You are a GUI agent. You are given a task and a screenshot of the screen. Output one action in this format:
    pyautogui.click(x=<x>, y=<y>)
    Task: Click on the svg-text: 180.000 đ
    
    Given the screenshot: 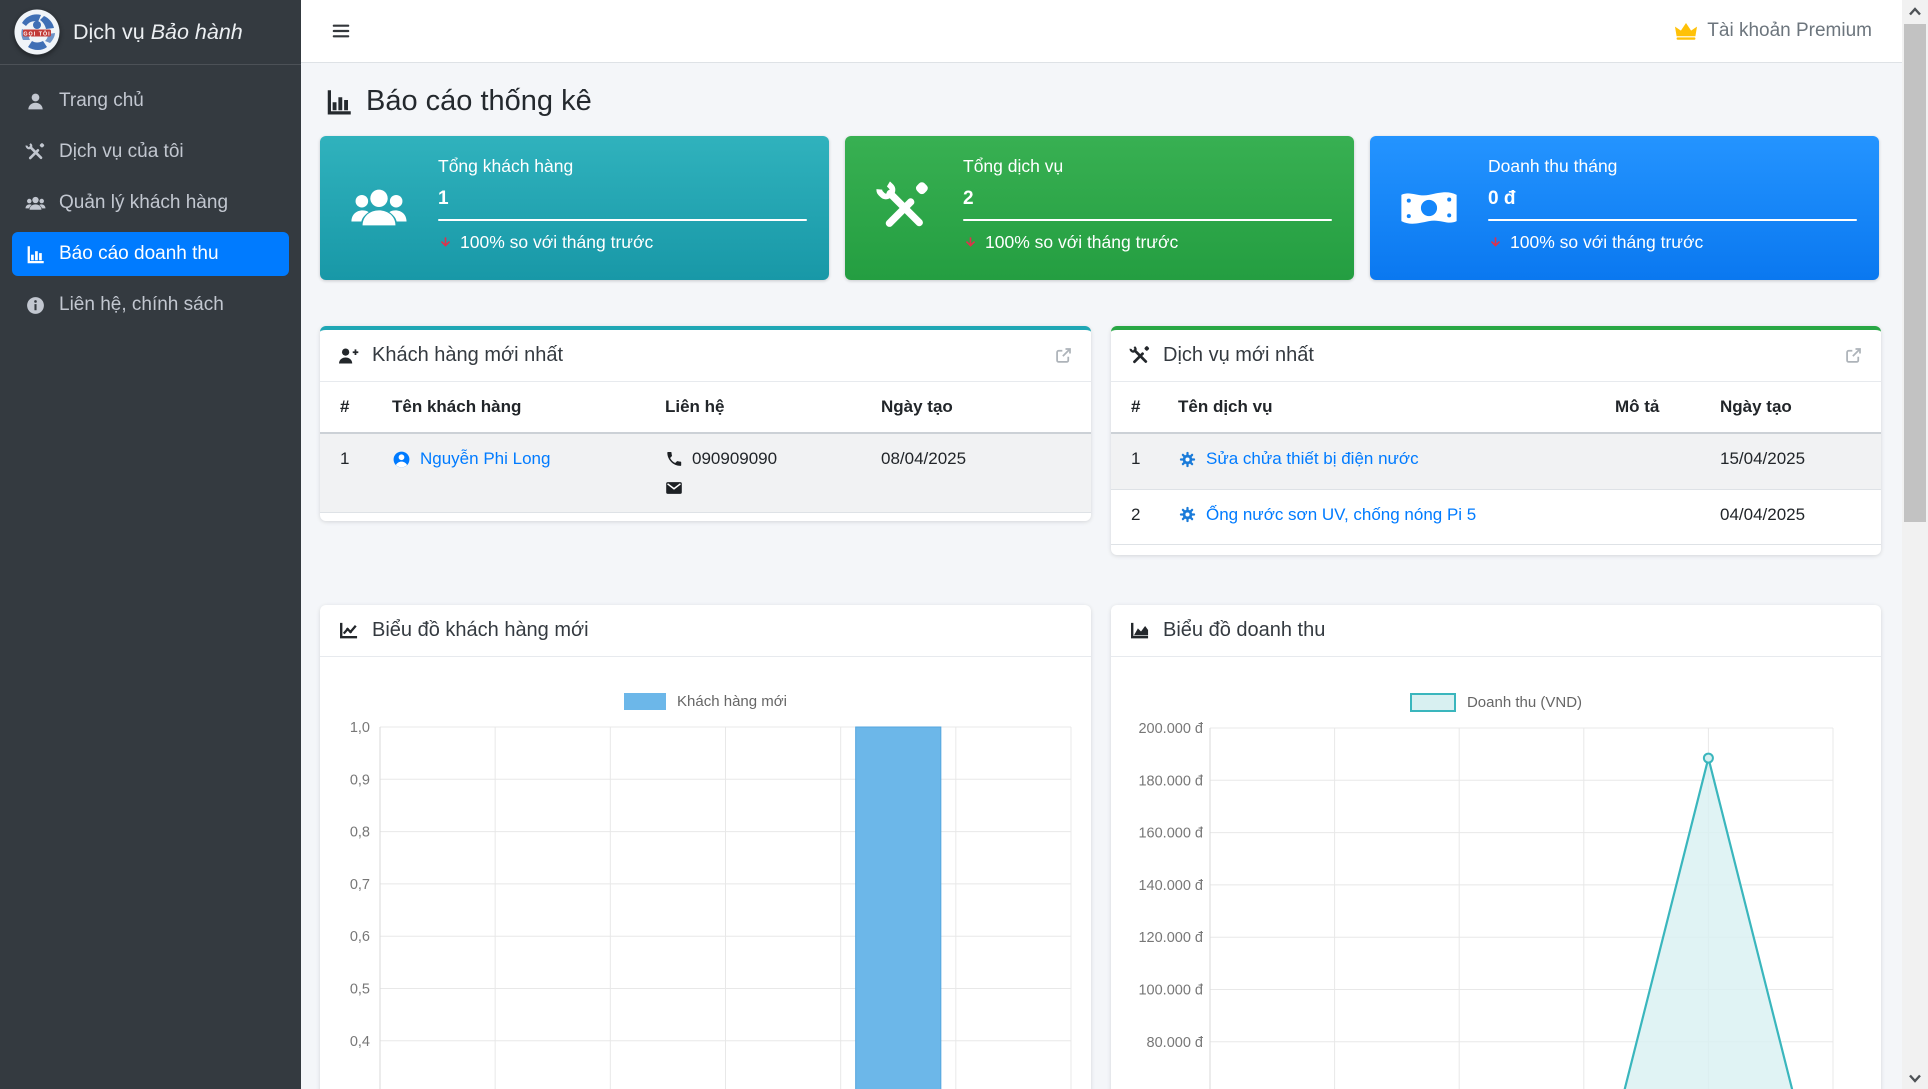 What is the action you would take?
    pyautogui.click(x=1170, y=781)
    